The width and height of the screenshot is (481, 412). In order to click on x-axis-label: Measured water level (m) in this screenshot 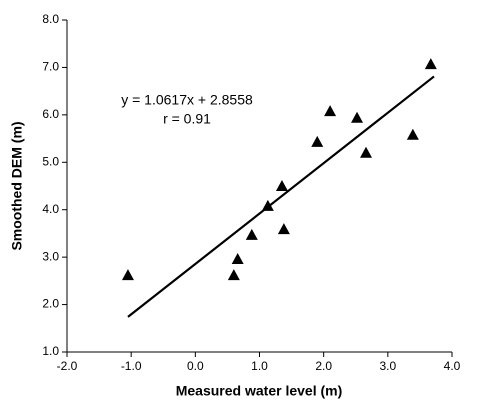, I will do `click(259, 391)`.